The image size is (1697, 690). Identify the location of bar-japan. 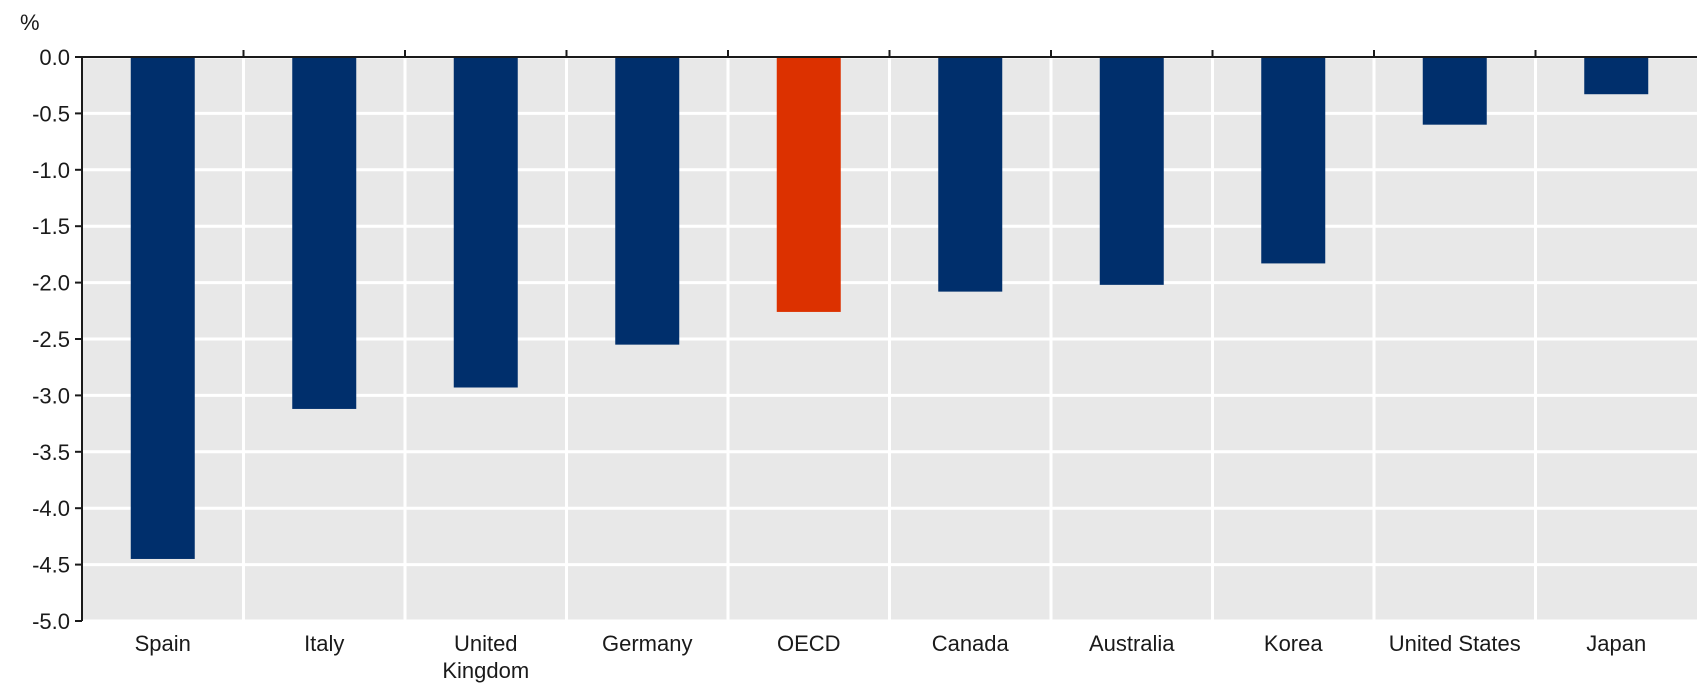
(1616, 76).